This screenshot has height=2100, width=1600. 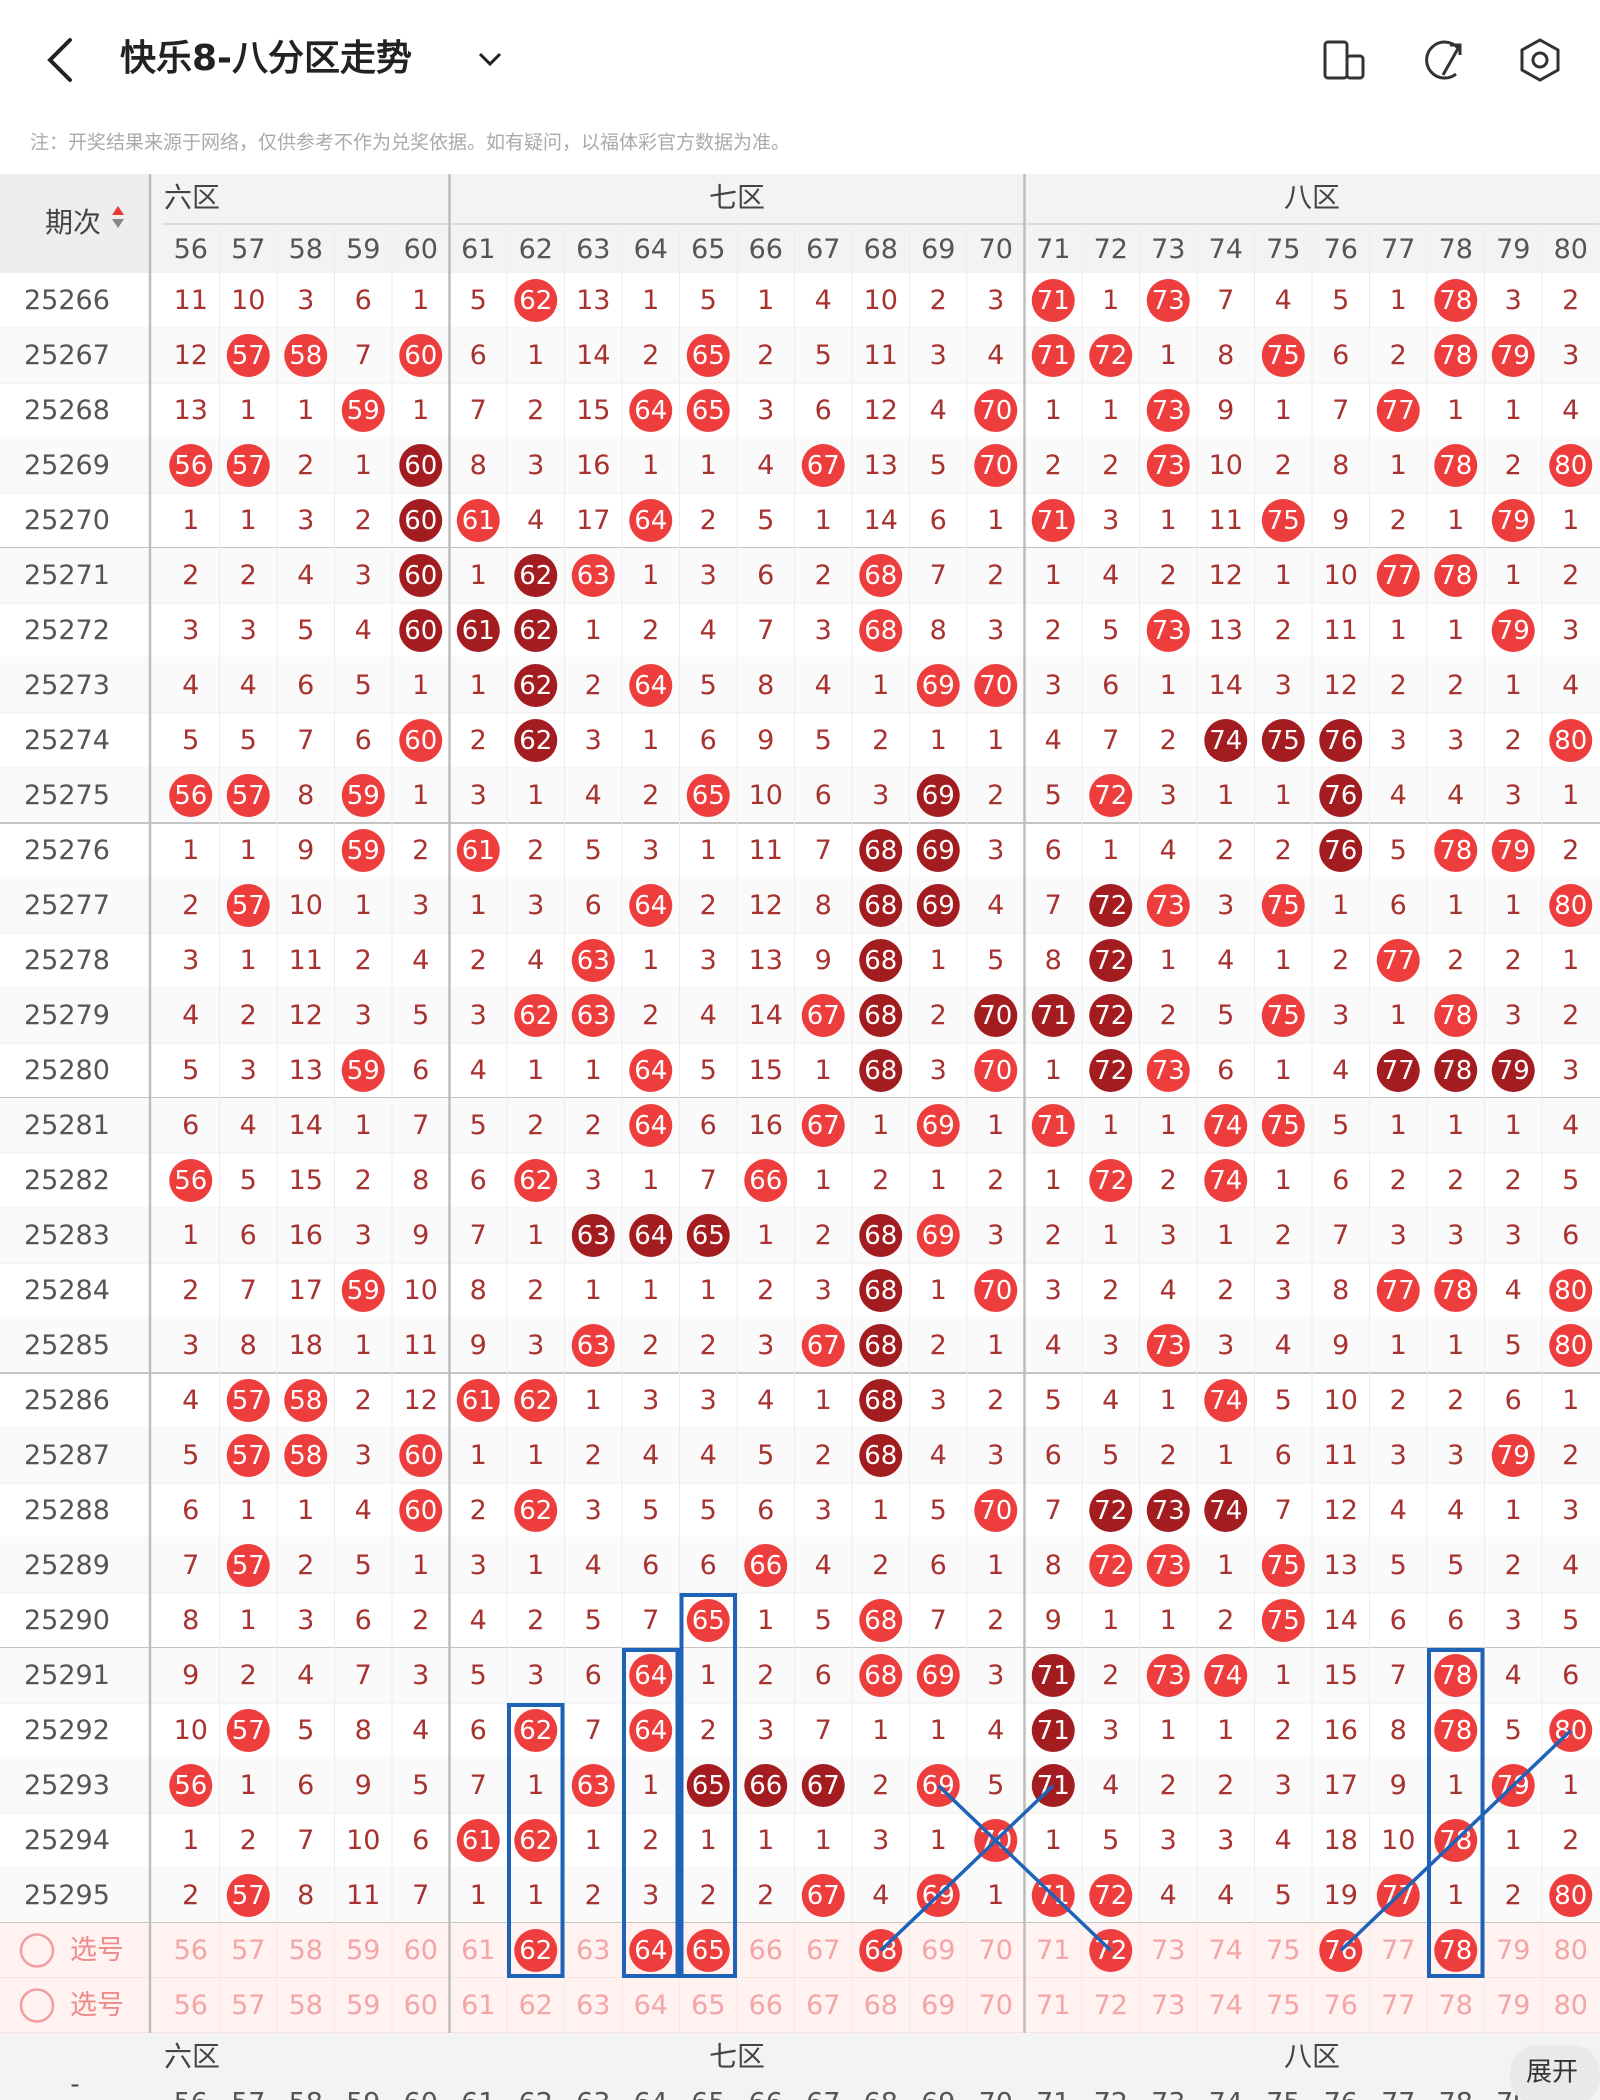 What do you see at coordinates (73, 222) in the screenshot?
I see `period-header: 期次` at bounding box center [73, 222].